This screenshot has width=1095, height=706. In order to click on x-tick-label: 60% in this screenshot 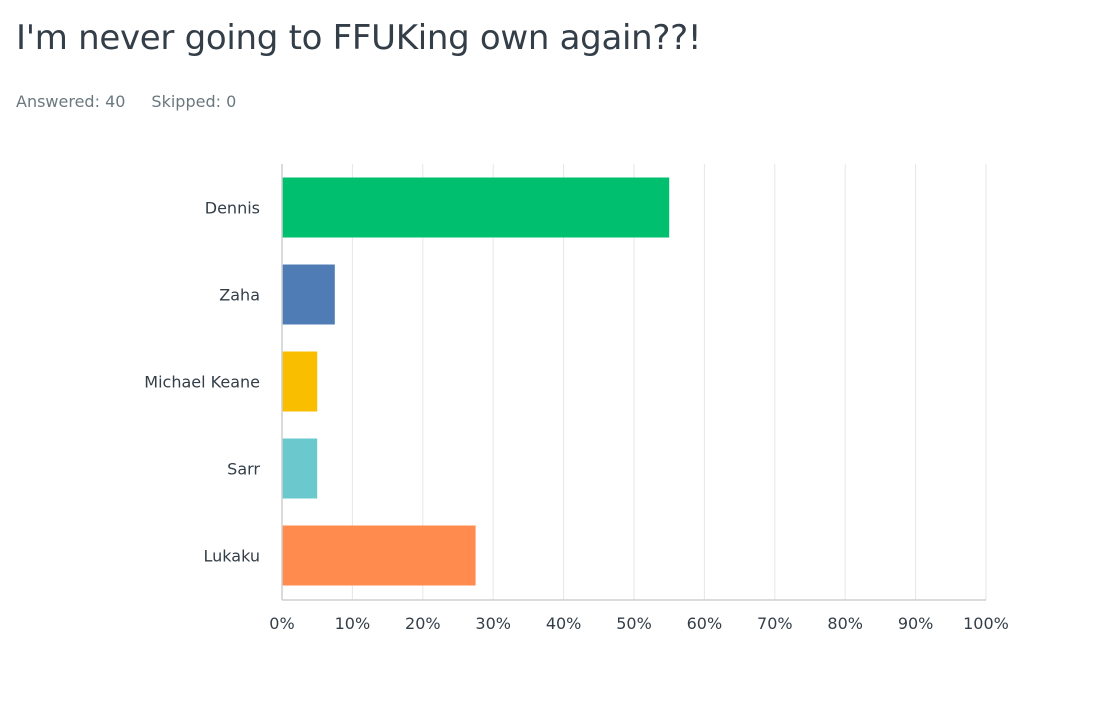, I will do `click(705, 623)`.